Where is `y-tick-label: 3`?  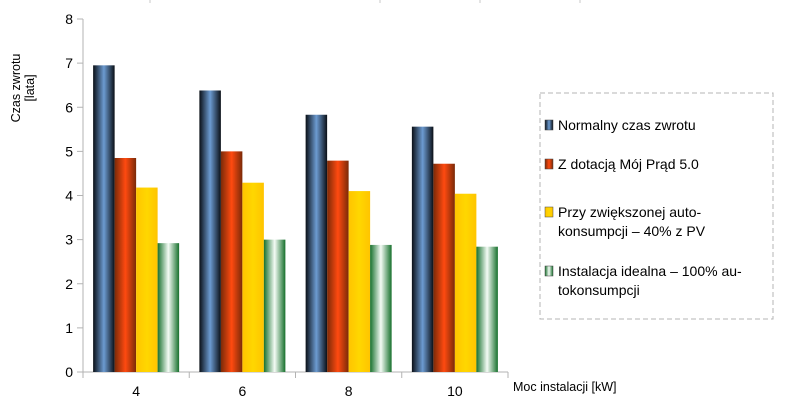 y-tick-label: 3 is located at coordinates (69, 240).